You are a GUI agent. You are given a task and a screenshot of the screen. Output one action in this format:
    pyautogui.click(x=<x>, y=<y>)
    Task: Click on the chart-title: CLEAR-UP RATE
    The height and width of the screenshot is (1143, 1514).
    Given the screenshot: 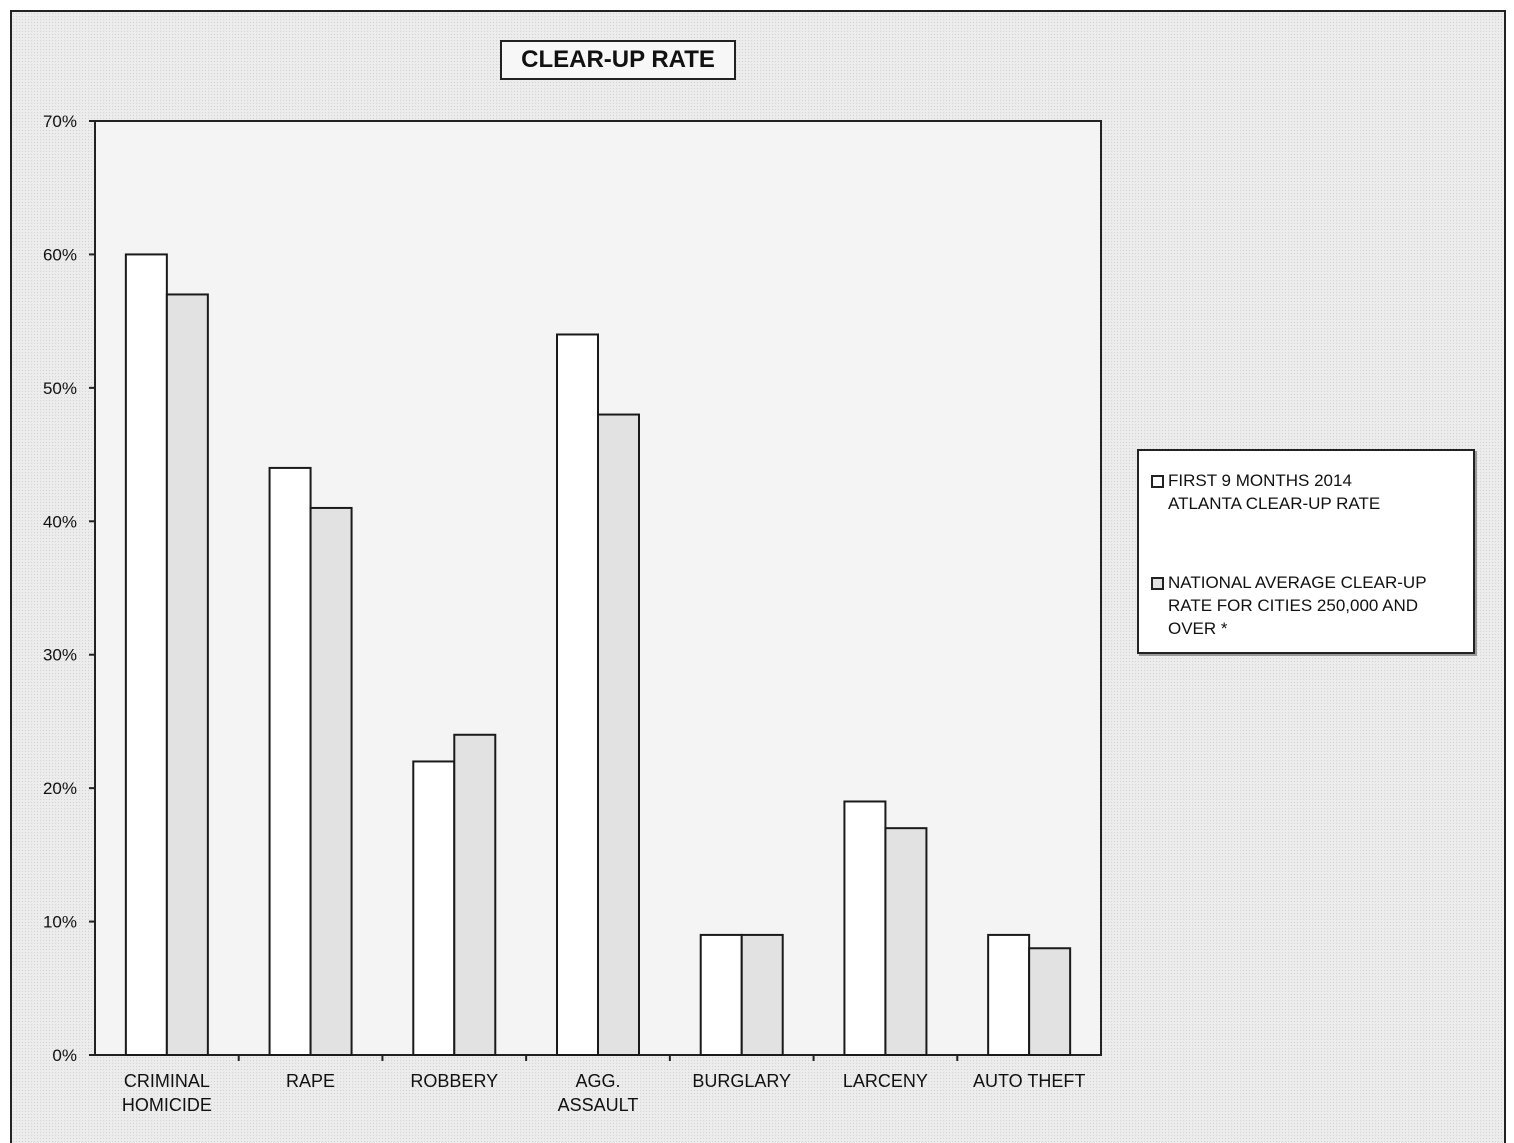 What is the action you would take?
    pyautogui.click(x=618, y=60)
    